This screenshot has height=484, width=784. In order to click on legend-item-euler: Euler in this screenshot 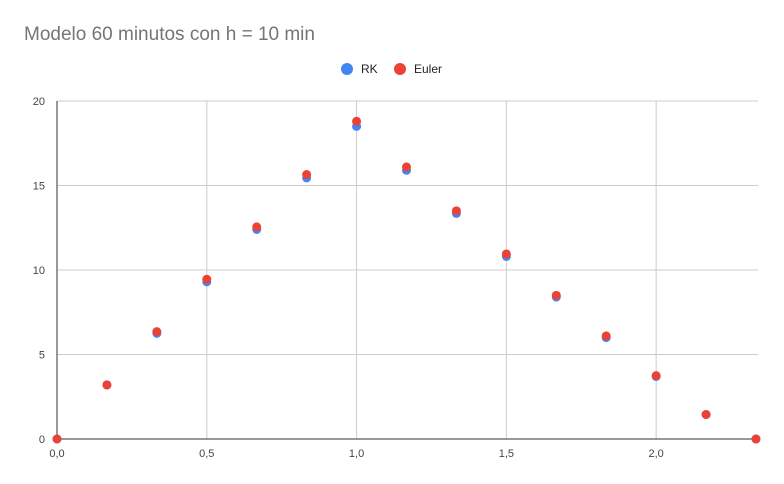, I will do `click(418, 69)`.